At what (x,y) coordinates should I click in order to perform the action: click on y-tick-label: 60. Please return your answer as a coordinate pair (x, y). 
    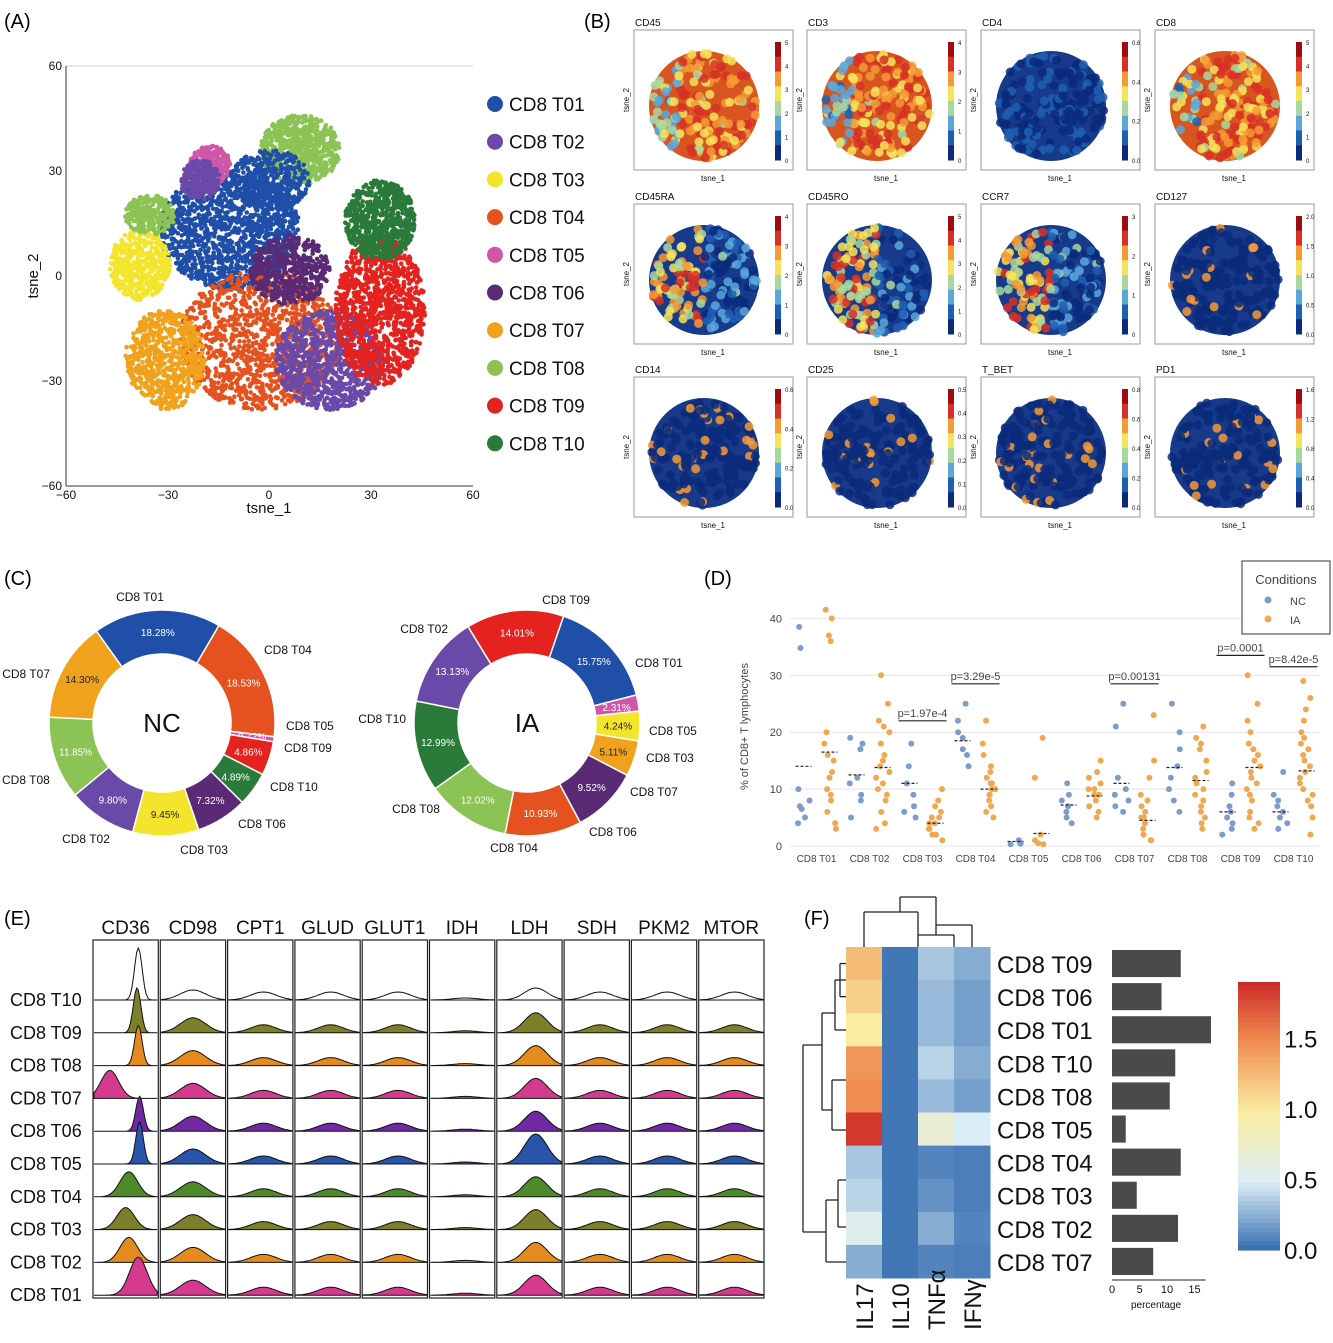
    Looking at the image, I should click on (56, 66).